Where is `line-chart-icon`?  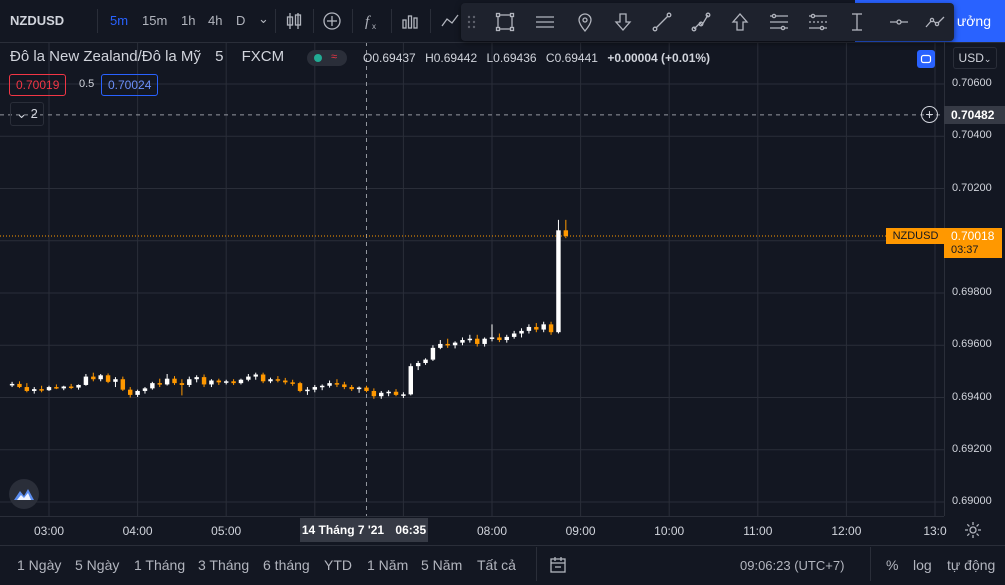 line-chart-icon is located at coordinates (450, 21).